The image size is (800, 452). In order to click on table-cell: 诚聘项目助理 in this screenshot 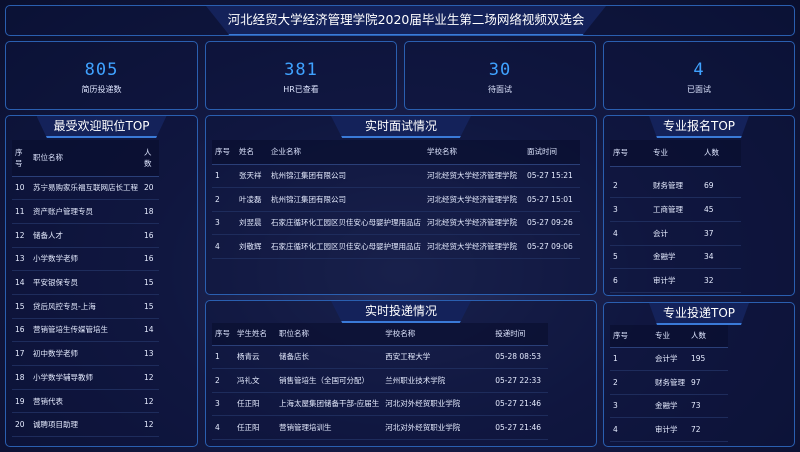, I will do `click(85, 425)`.